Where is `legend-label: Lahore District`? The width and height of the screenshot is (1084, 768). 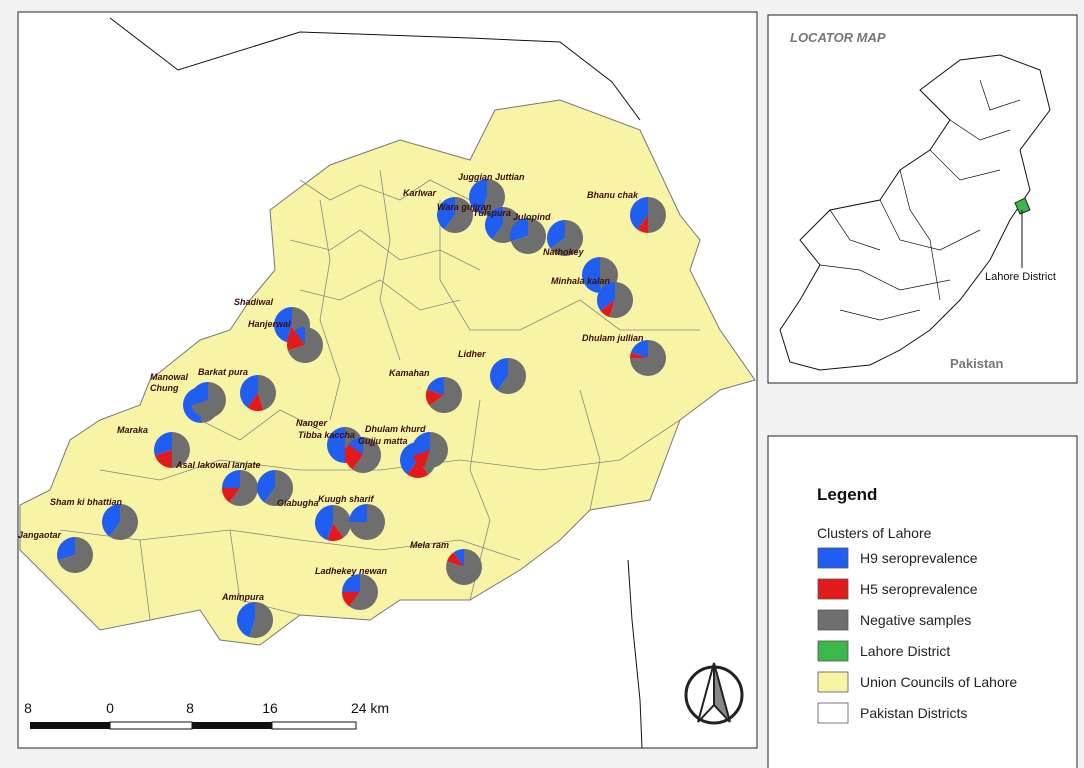 legend-label: Lahore District is located at coordinates (905, 651).